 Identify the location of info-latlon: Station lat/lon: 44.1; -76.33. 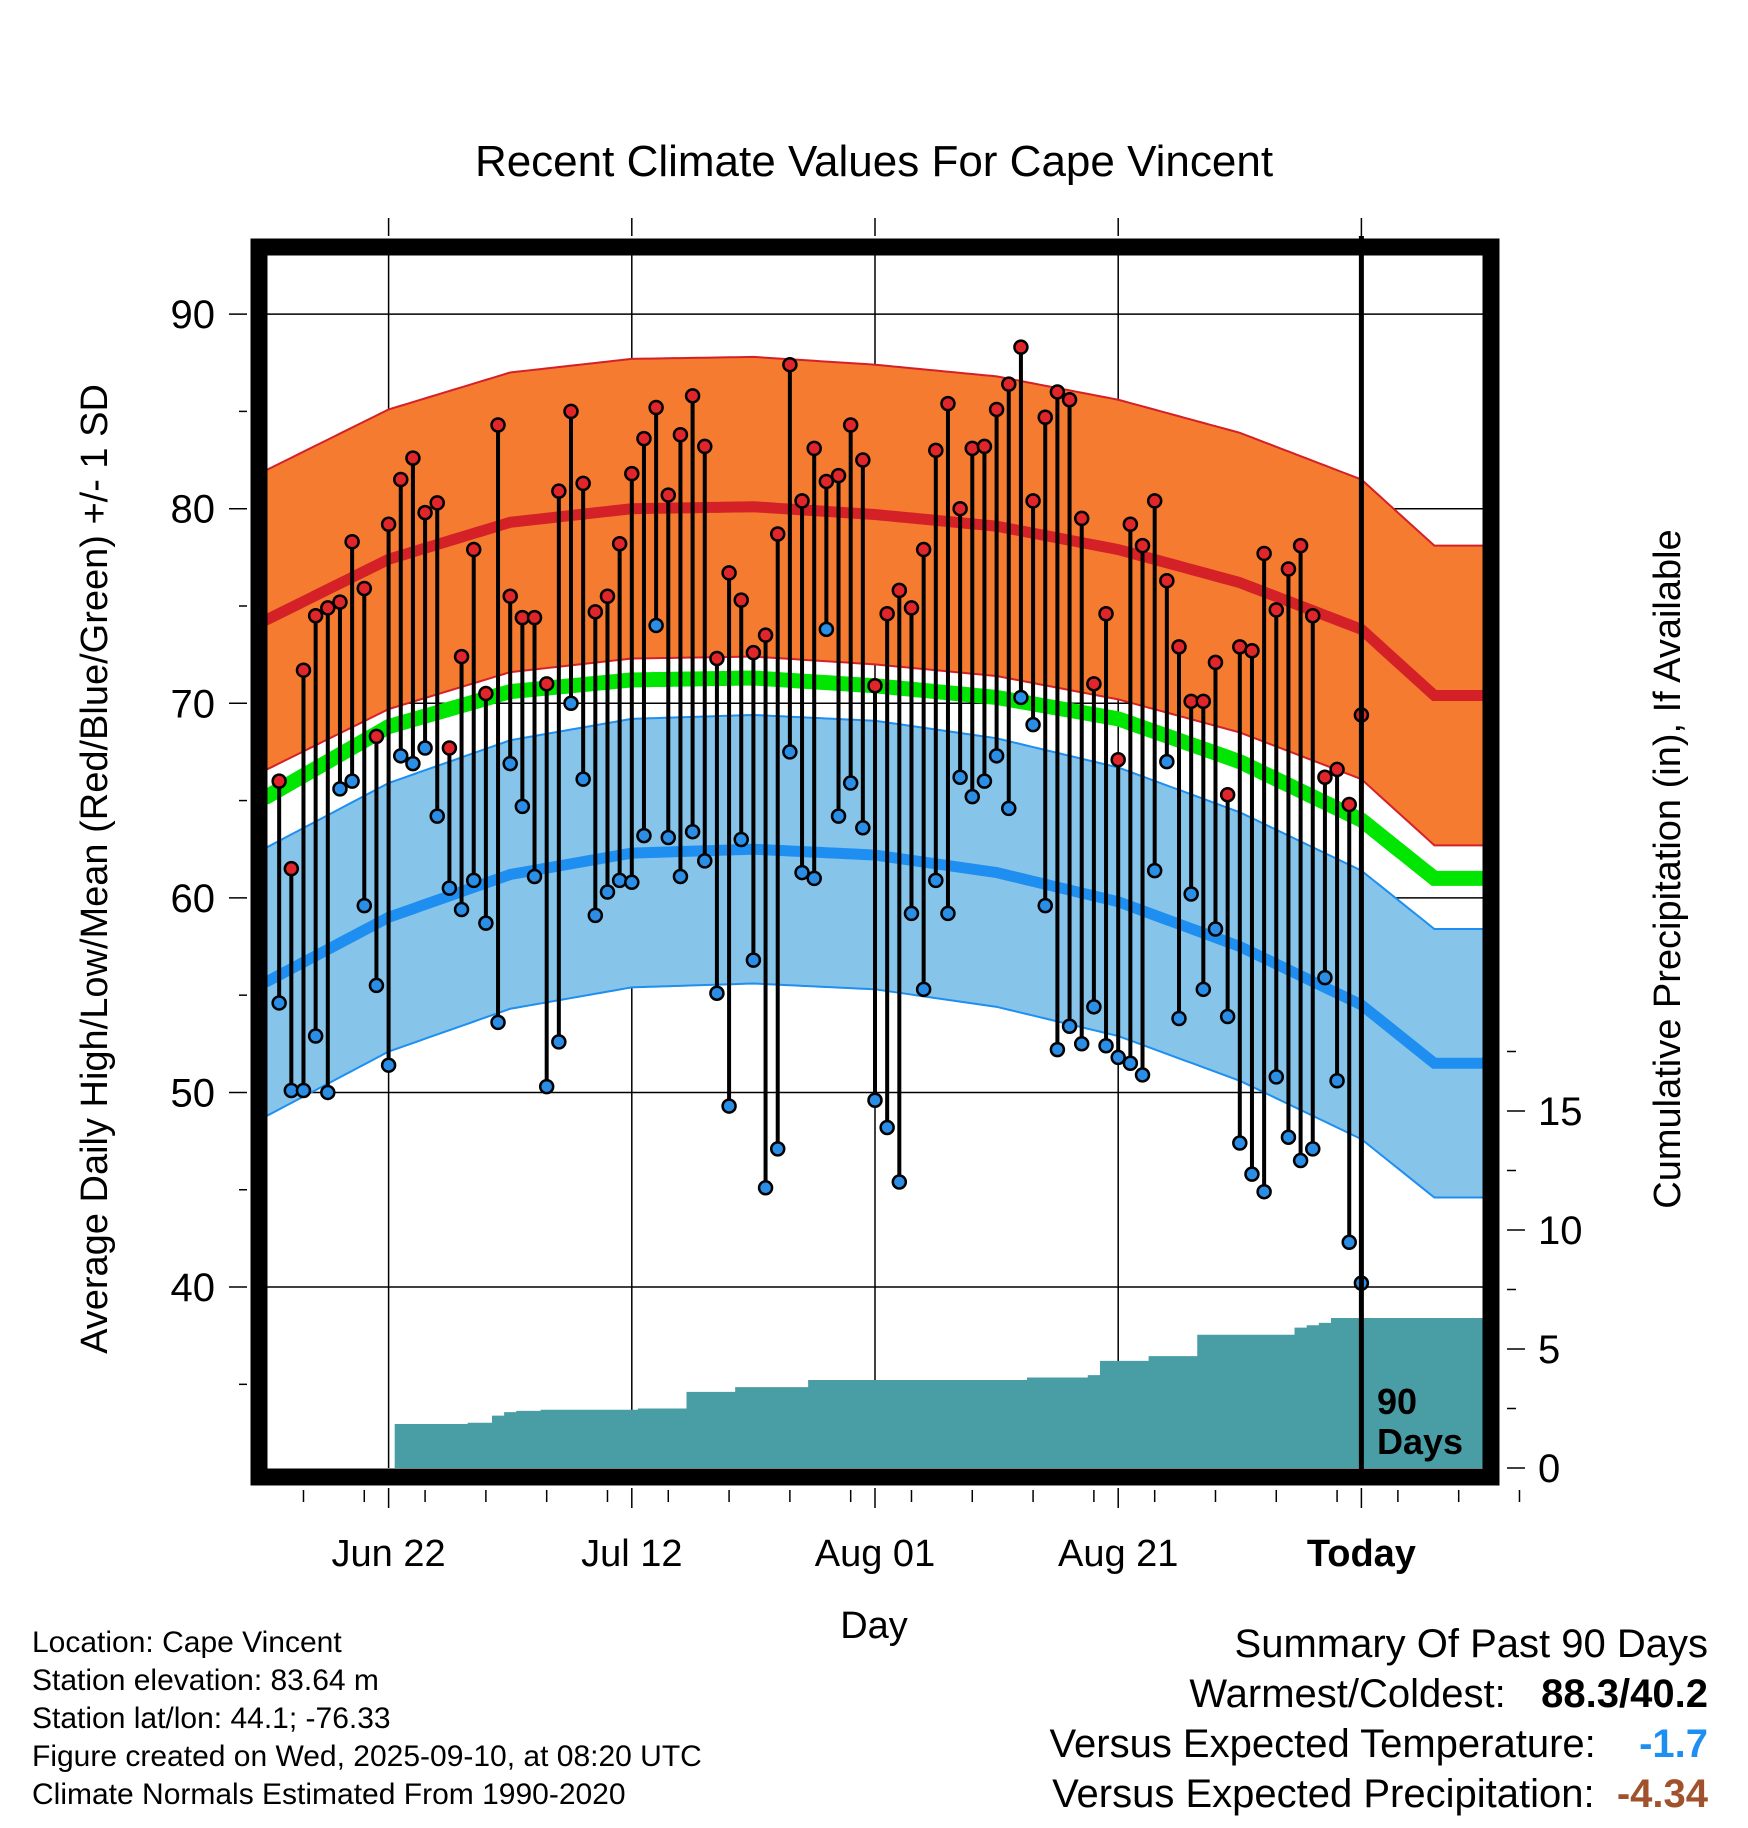
(211, 1718).